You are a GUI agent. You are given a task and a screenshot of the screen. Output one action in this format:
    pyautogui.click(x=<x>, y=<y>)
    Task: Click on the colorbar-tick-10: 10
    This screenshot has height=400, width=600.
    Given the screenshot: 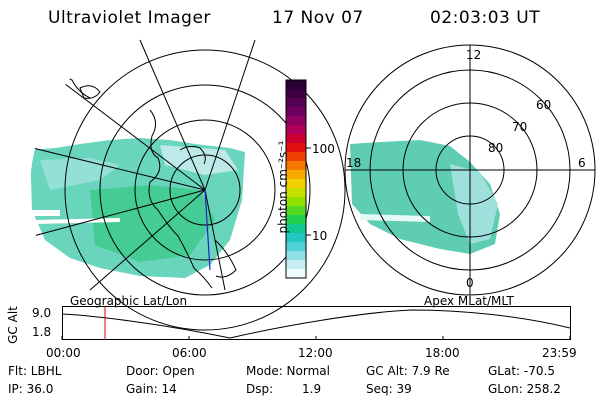 What is the action you would take?
    pyautogui.click(x=320, y=236)
    